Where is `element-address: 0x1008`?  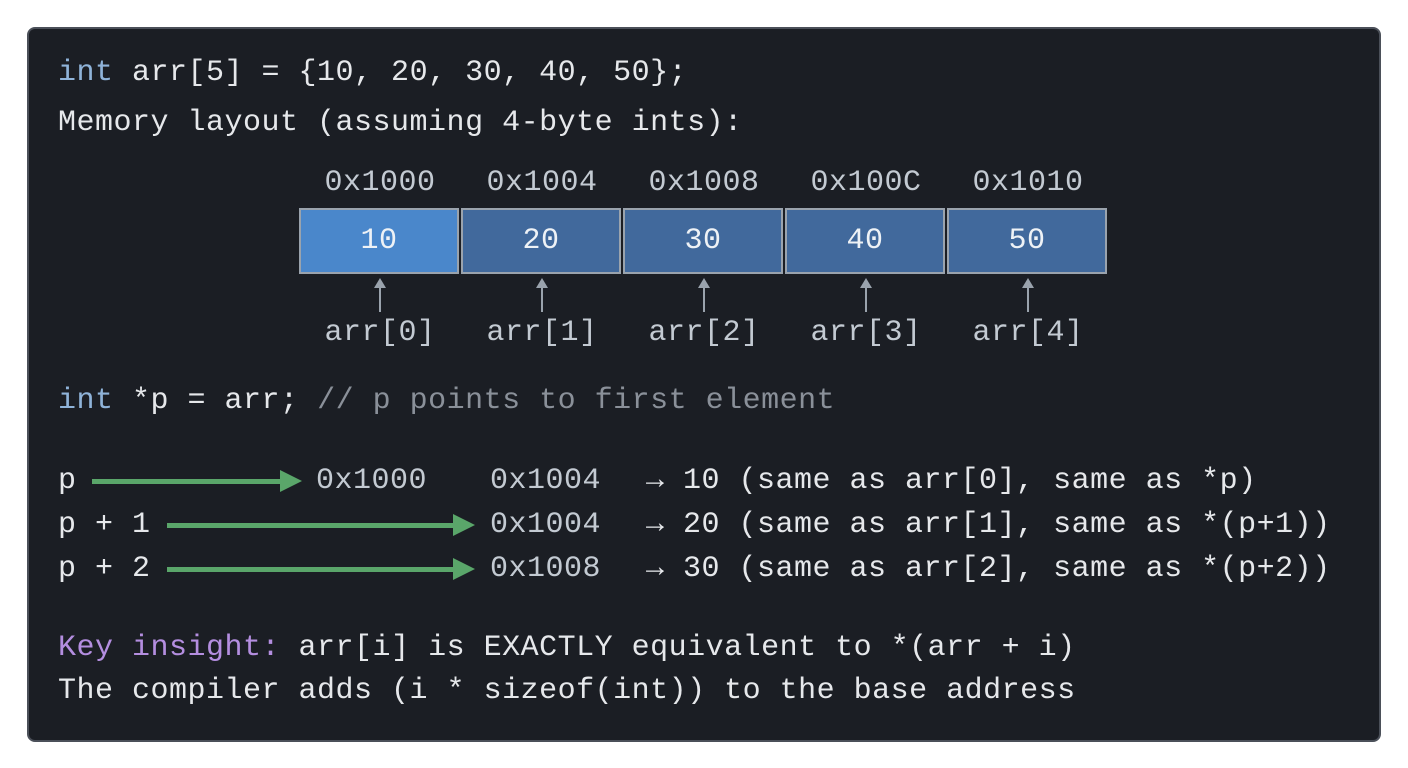 element-address: 0x1008 is located at coordinates (546, 569).